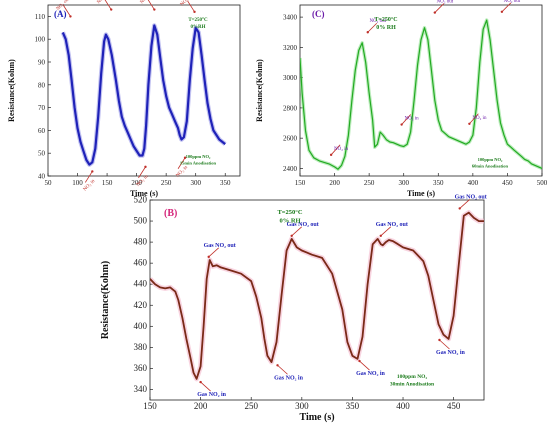  Describe the element at coordinates (42, 131) in the screenshot. I see `y-tick-label: 60` at that location.